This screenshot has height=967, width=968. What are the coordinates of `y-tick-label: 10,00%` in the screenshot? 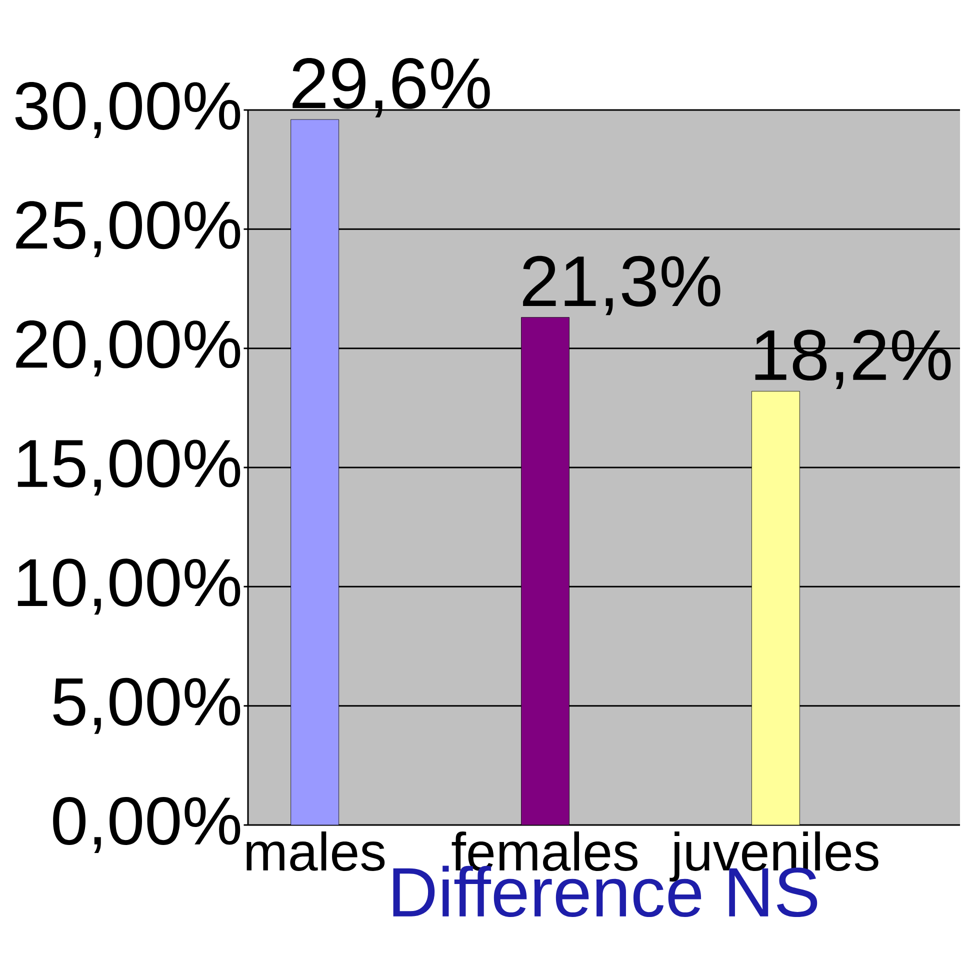 It's located at (129, 586).